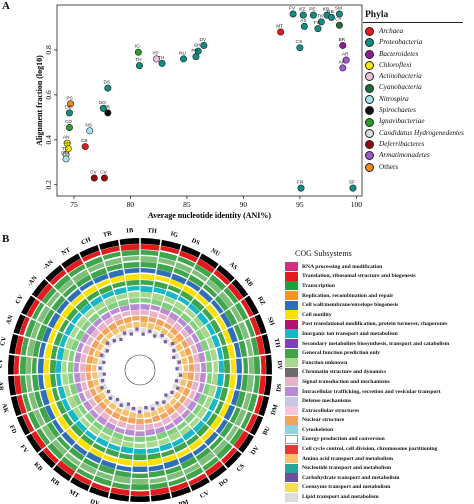 The height and width of the screenshot is (504, 474). I want to click on point-label: TK, so click(320, 16).